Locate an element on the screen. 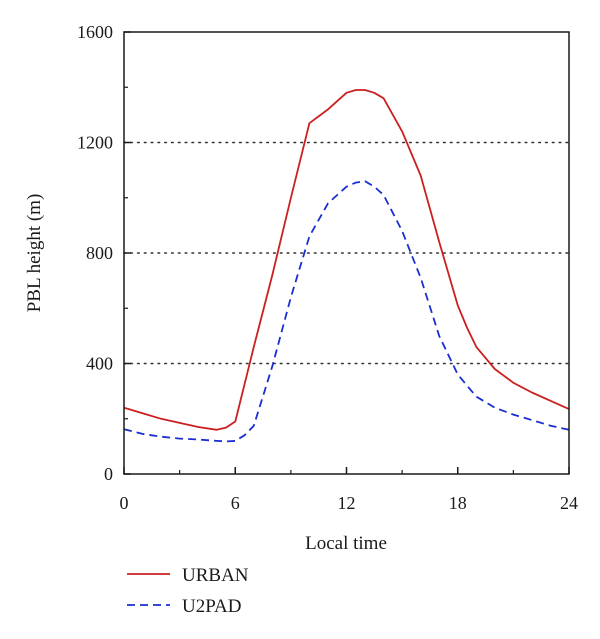  x-tick-label-18: 18 is located at coordinates (458, 503).